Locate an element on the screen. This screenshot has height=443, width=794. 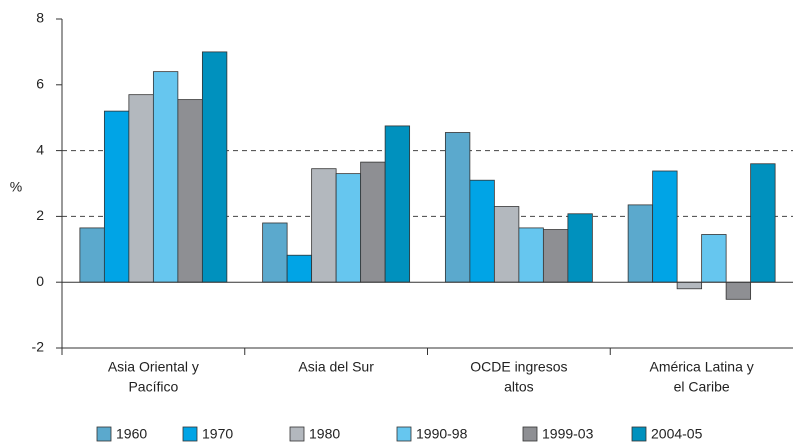
x-tick-label: América Latina y is located at coordinates (701, 367).